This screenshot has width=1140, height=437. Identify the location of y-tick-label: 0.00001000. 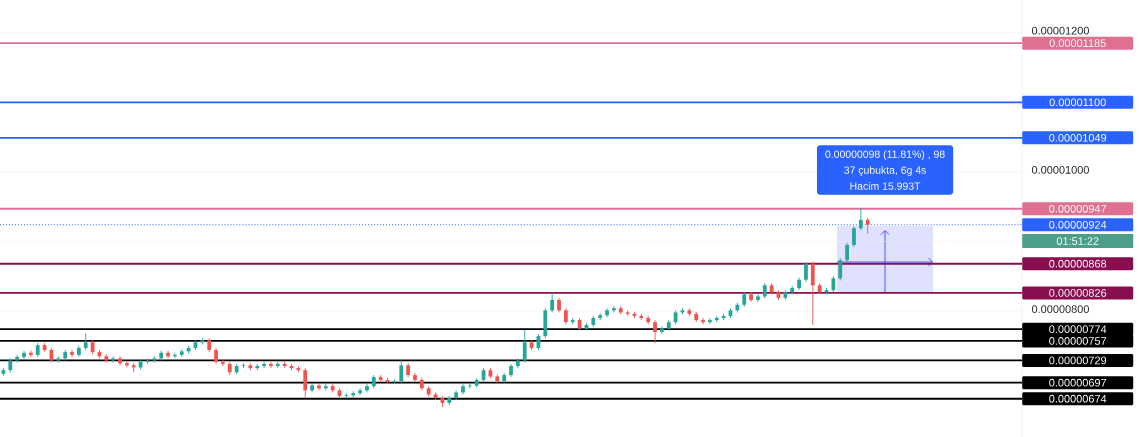
(1060, 170).